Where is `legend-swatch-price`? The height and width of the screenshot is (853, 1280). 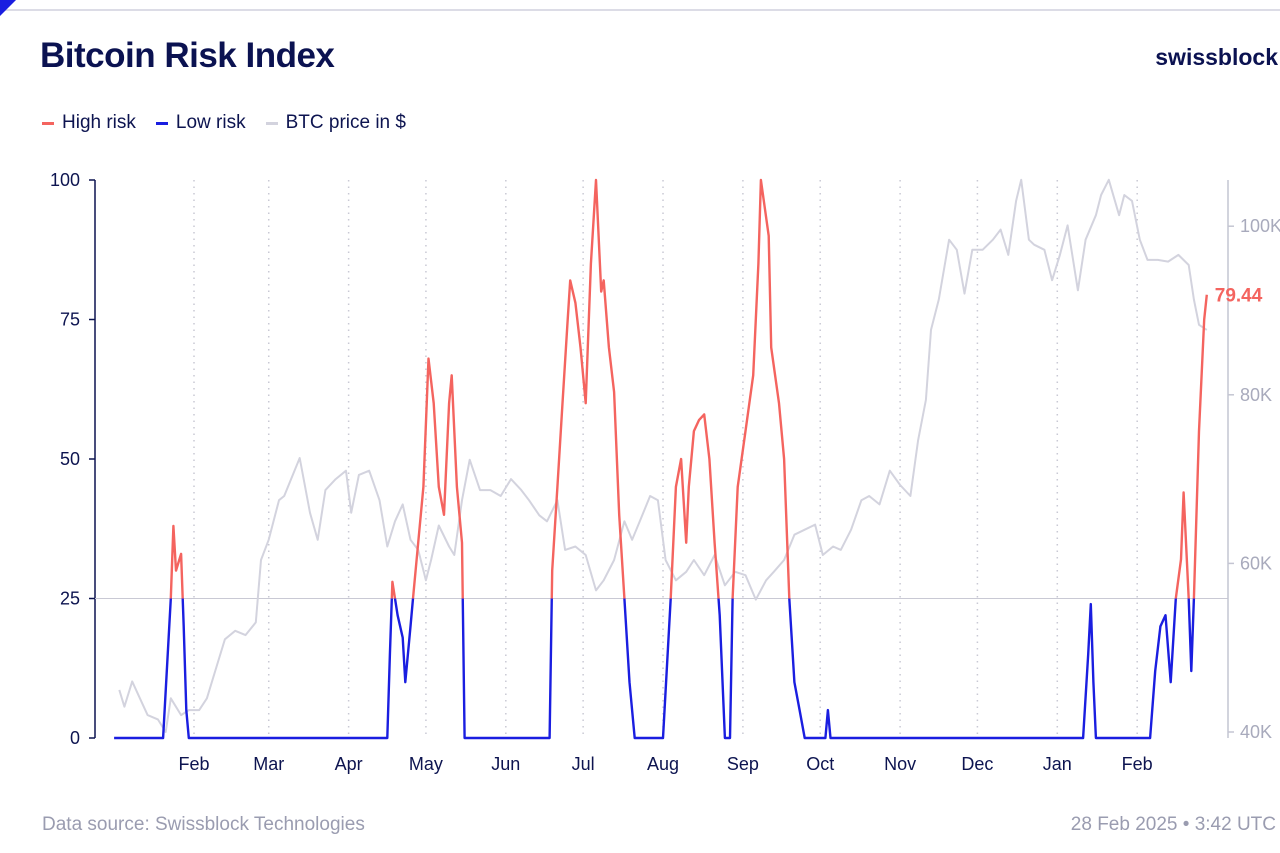 legend-swatch-price is located at coordinates (271, 123).